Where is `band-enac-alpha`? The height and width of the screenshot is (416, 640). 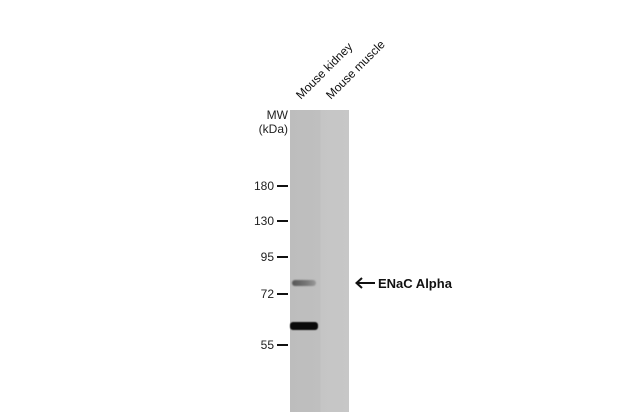 band-enac-alpha is located at coordinates (304, 283).